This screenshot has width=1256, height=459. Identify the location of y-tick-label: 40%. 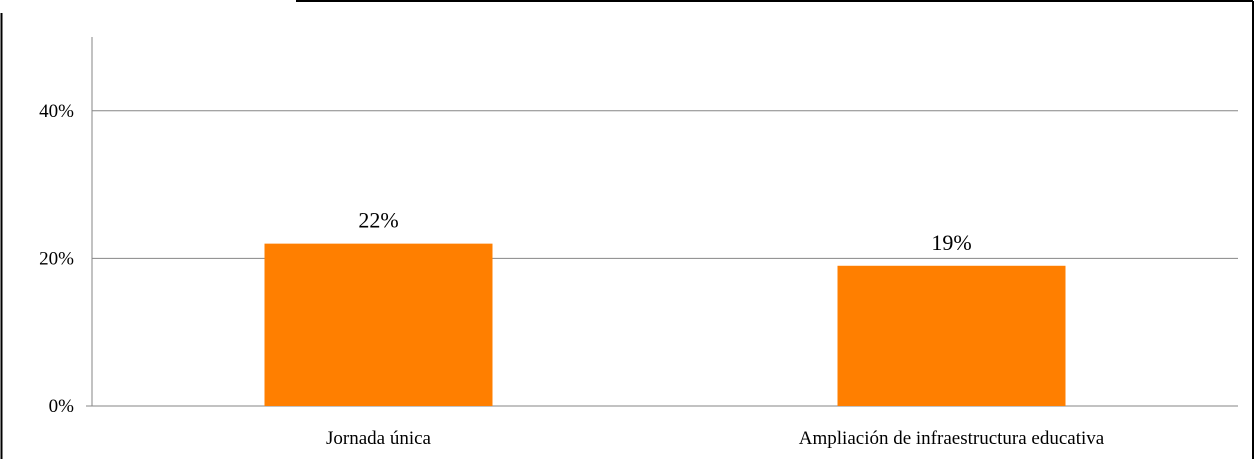
(56, 111).